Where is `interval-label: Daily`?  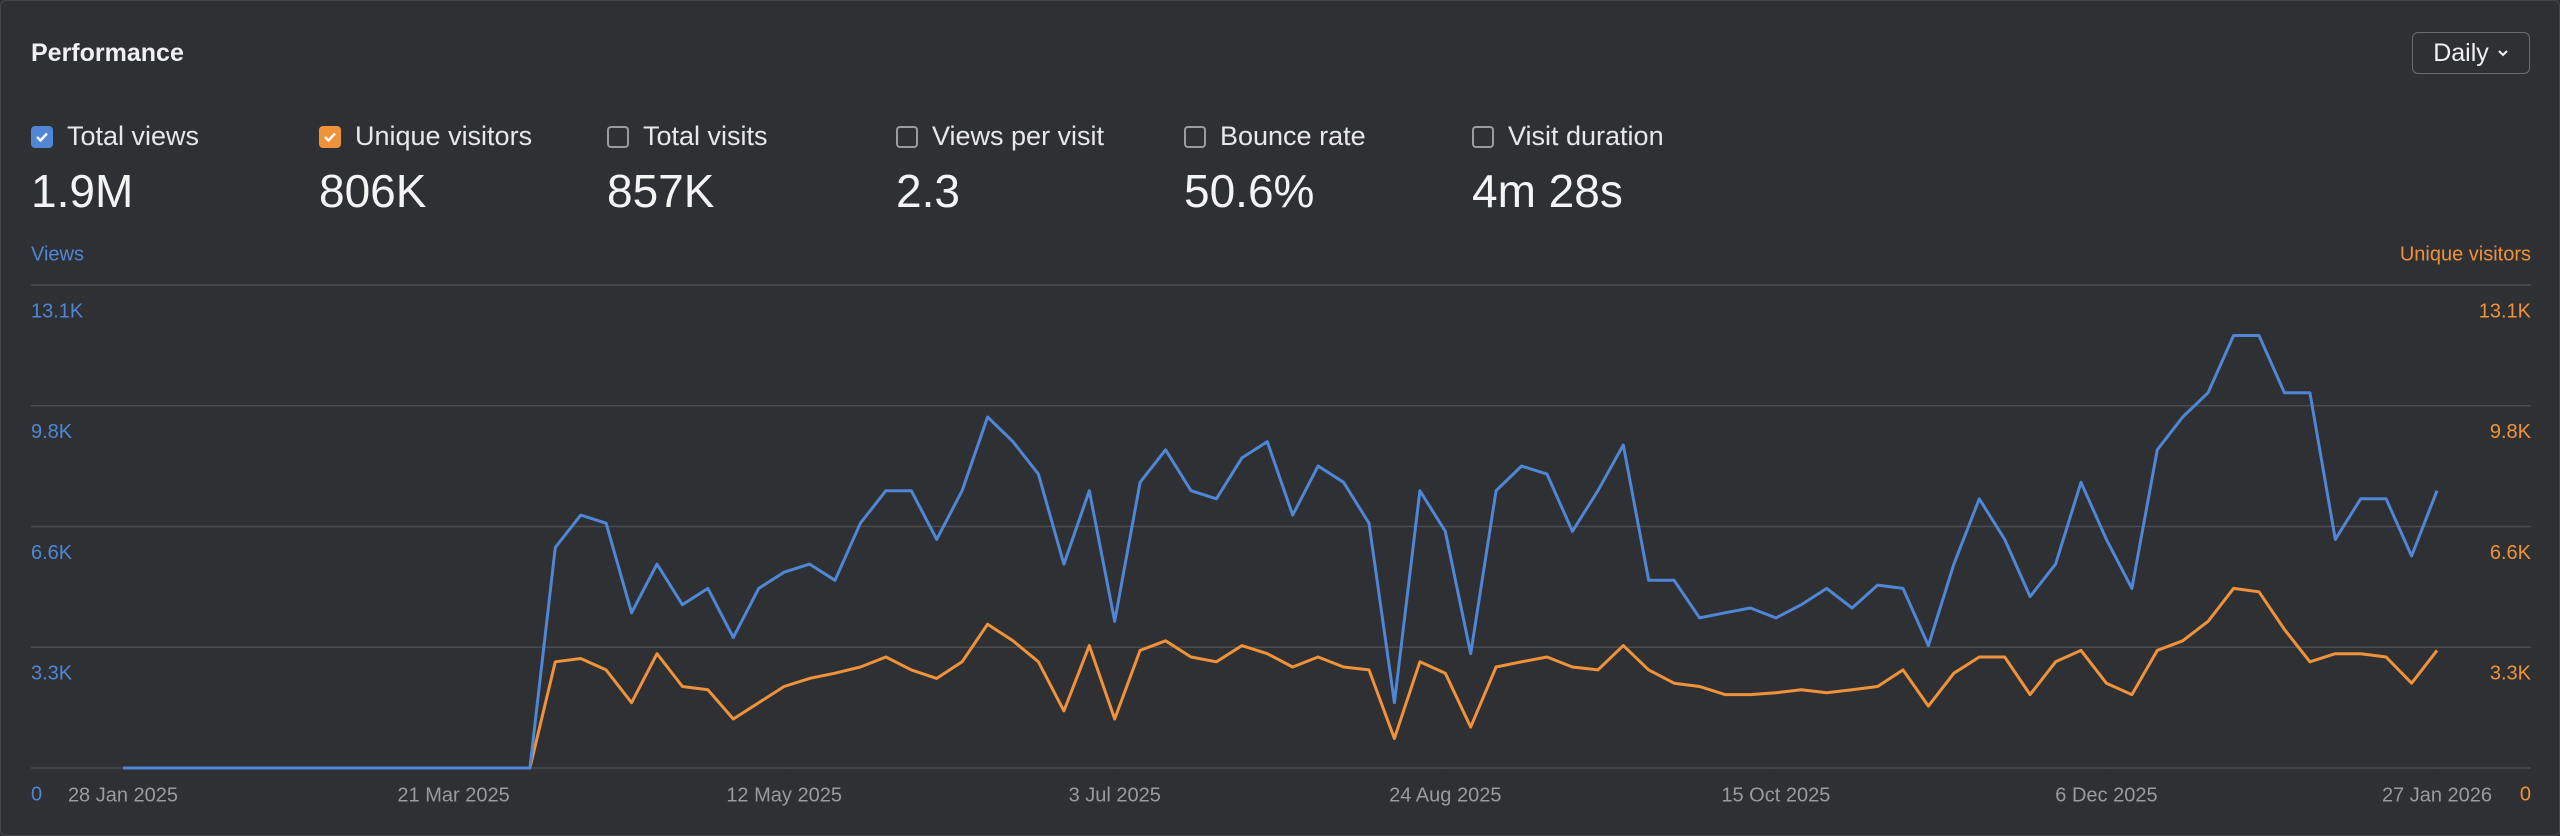
interval-label: Daily is located at coordinates (2461, 52).